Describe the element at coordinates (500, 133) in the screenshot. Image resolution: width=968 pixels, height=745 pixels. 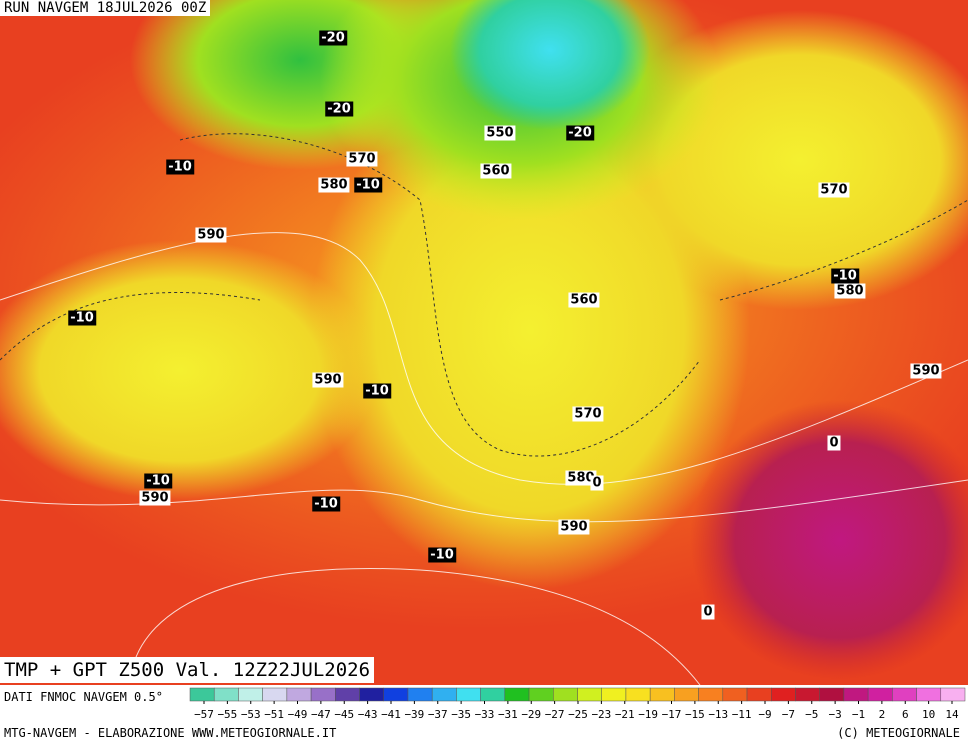
I see `height-label: 550` at that location.